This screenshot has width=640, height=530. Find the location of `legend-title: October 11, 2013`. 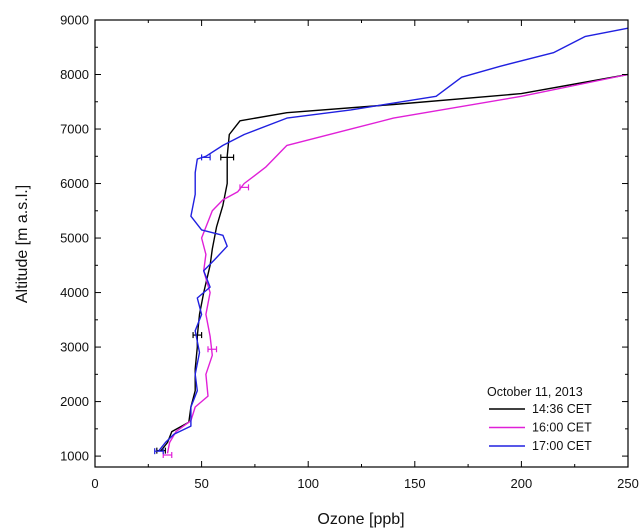

legend-title: October 11, 2013 is located at coordinates (535, 392).